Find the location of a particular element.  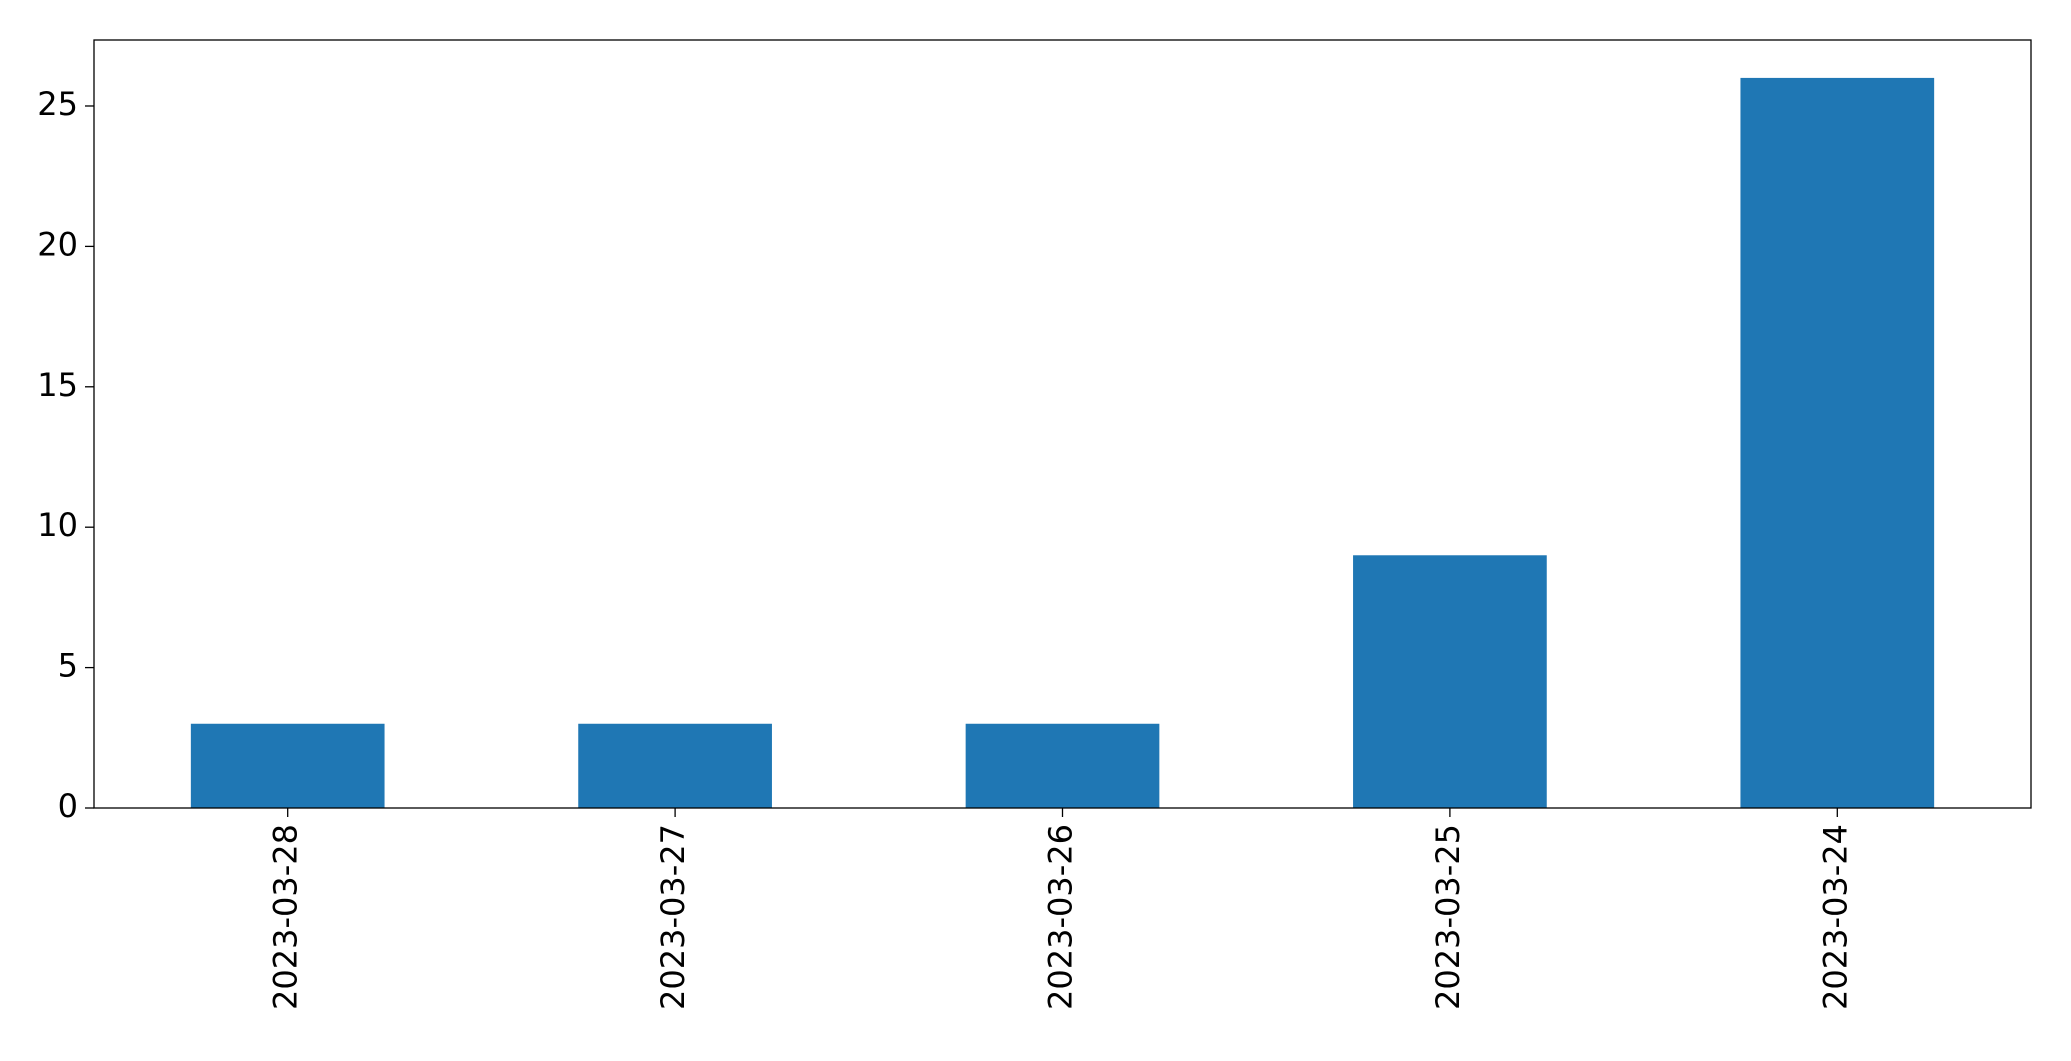

y-tick-label: 15 is located at coordinates (57, 385).